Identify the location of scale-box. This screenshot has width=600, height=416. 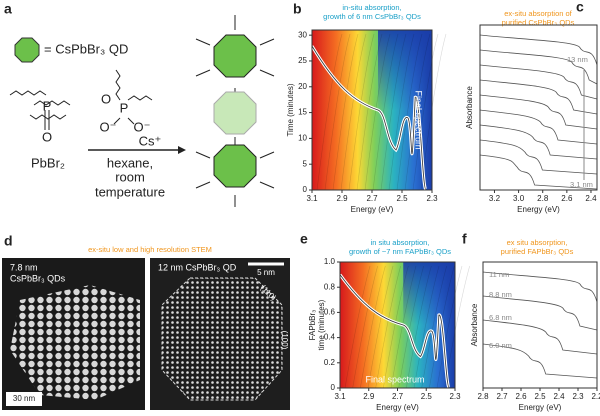
(24, 399).